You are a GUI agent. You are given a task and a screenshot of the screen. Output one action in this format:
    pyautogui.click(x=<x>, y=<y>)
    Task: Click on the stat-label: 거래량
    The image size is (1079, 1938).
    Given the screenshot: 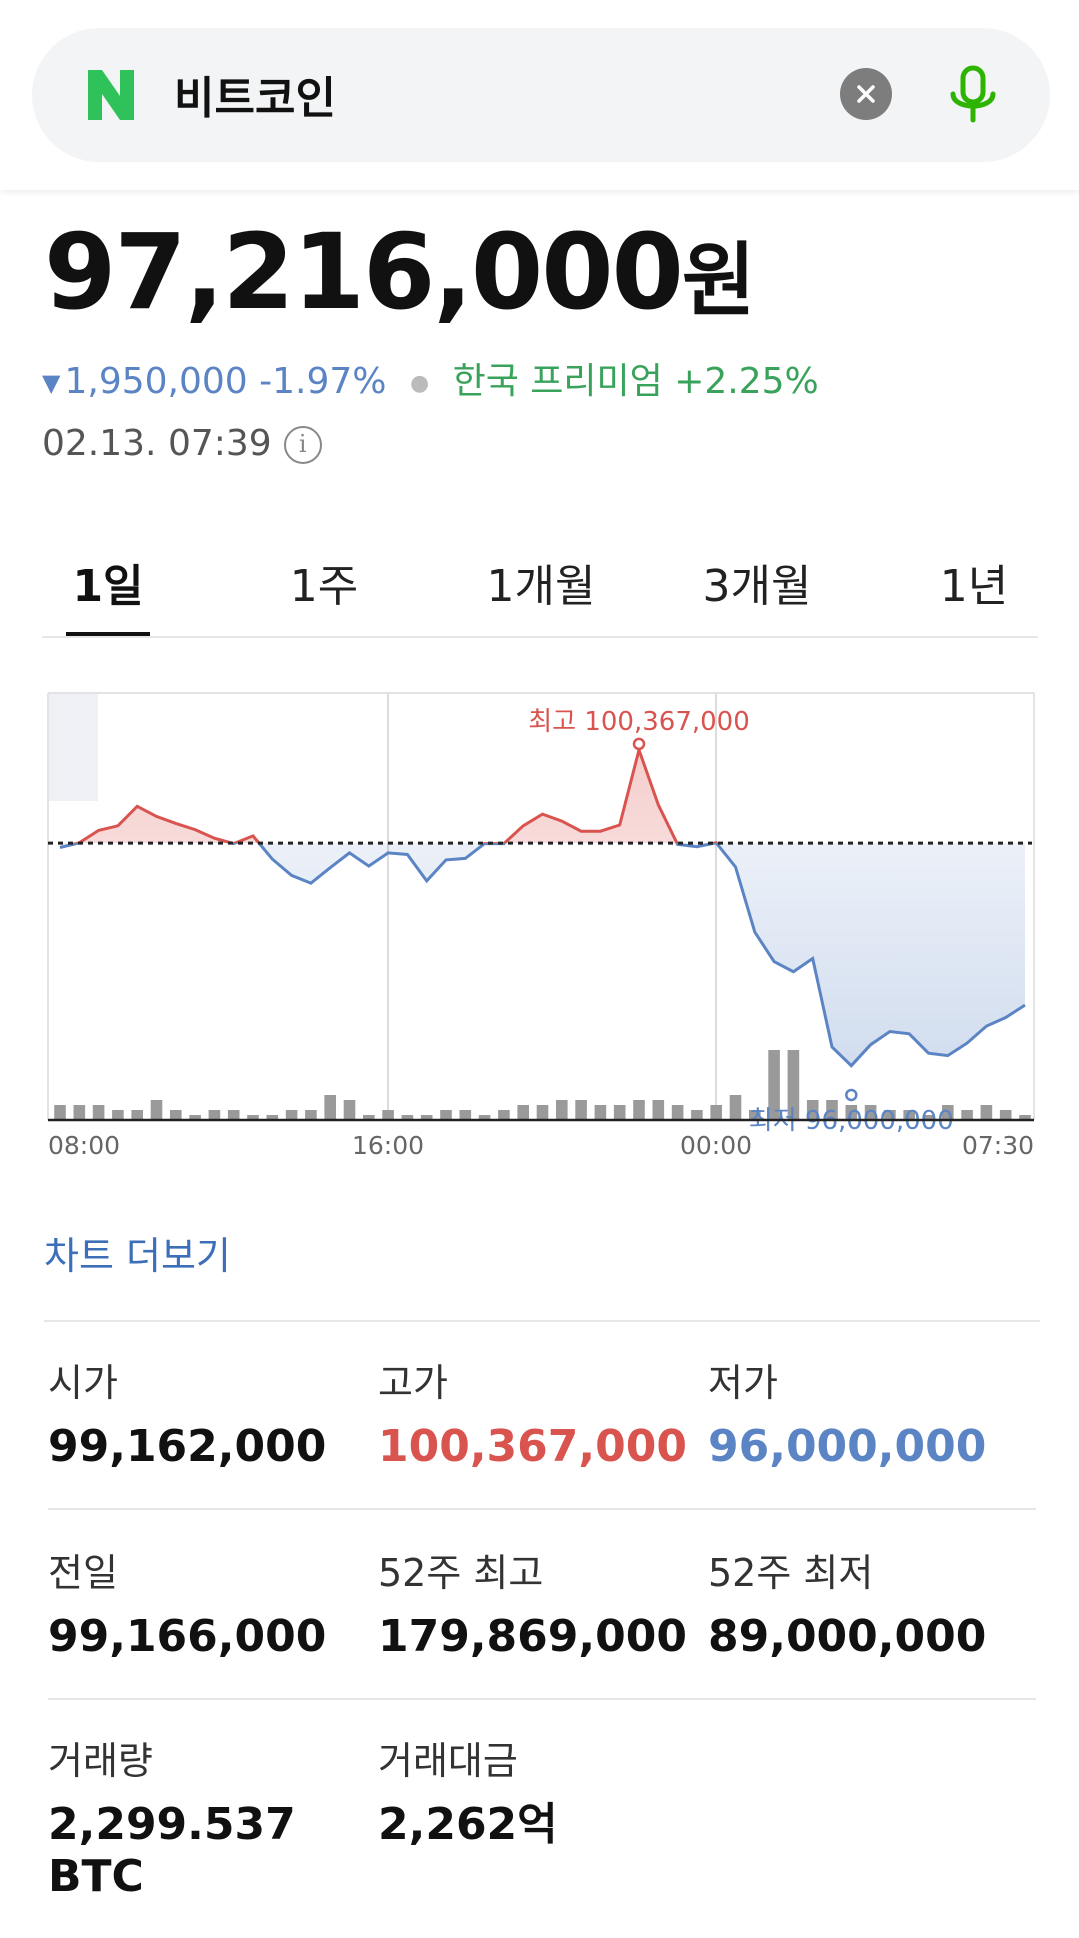 What is the action you would take?
    pyautogui.click(x=100, y=1761)
    